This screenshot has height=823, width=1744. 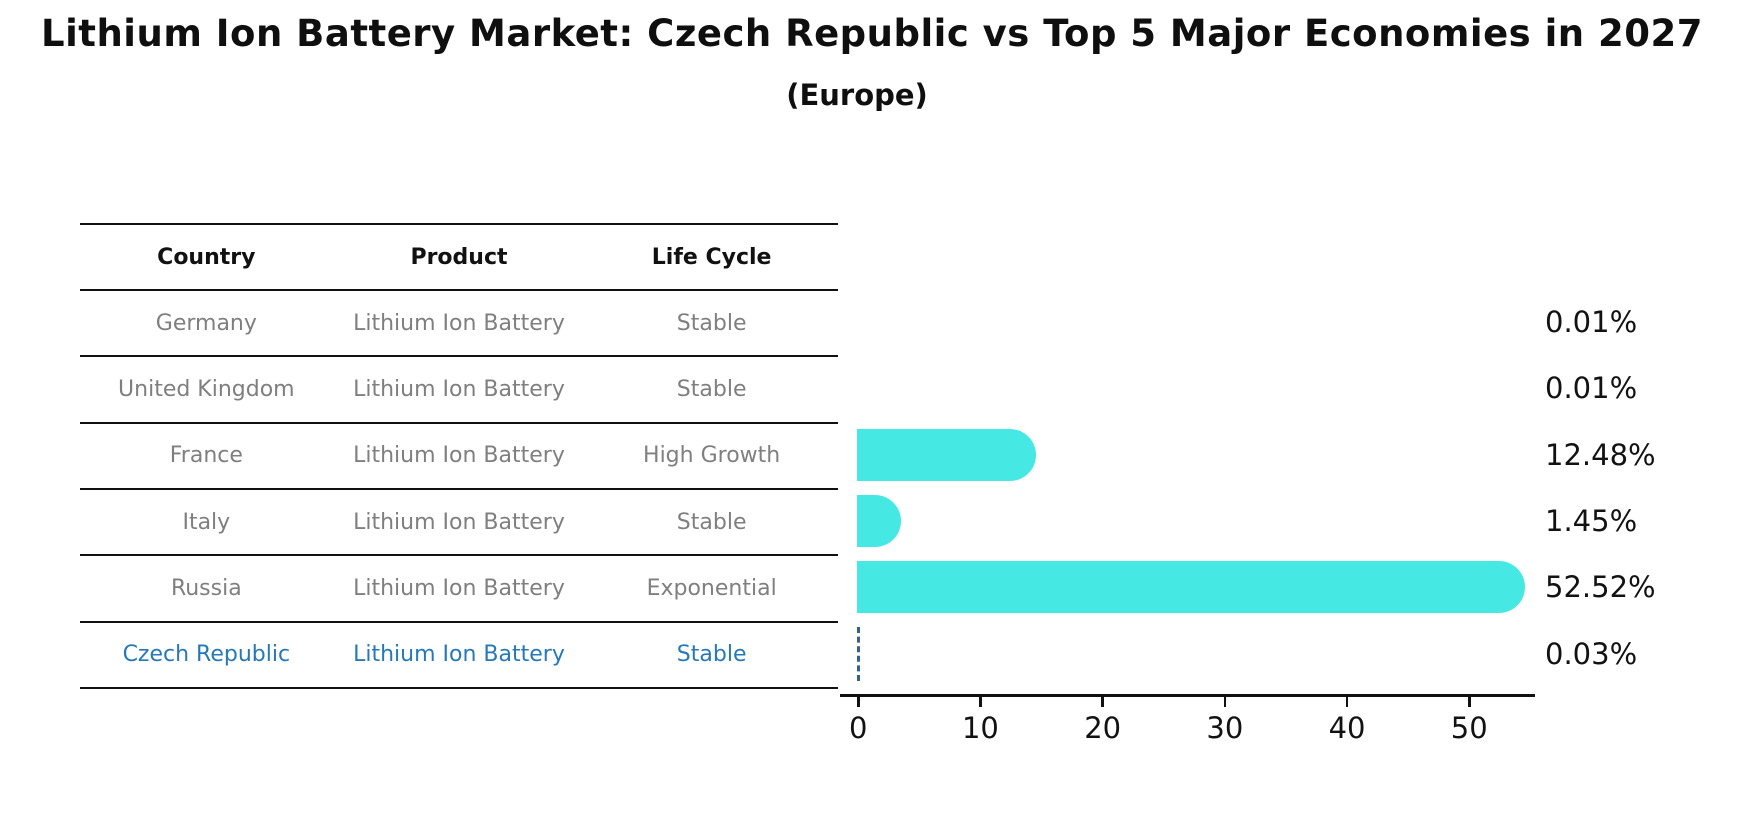 What do you see at coordinates (980, 728) in the screenshot?
I see `x-axis-tick-label: 10` at bounding box center [980, 728].